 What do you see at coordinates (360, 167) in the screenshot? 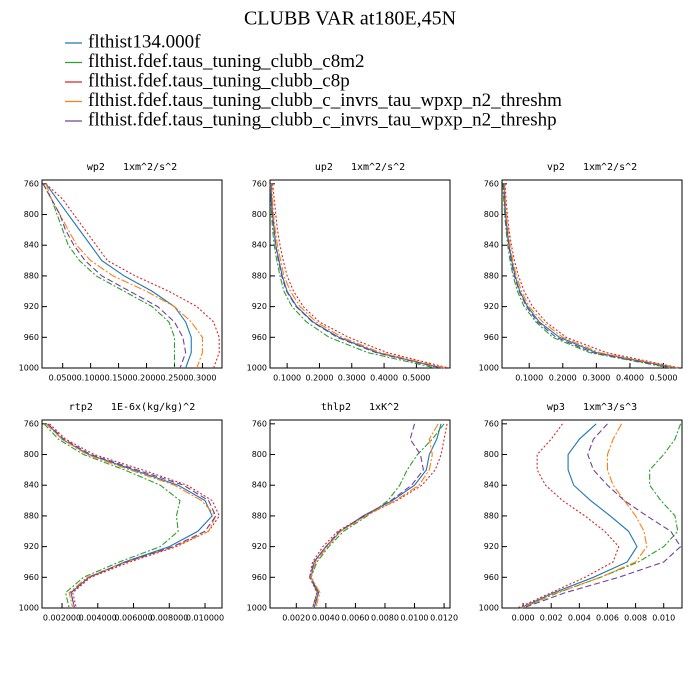
I see `panel-title: up2 1xm^2/s^2` at bounding box center [360, 167].